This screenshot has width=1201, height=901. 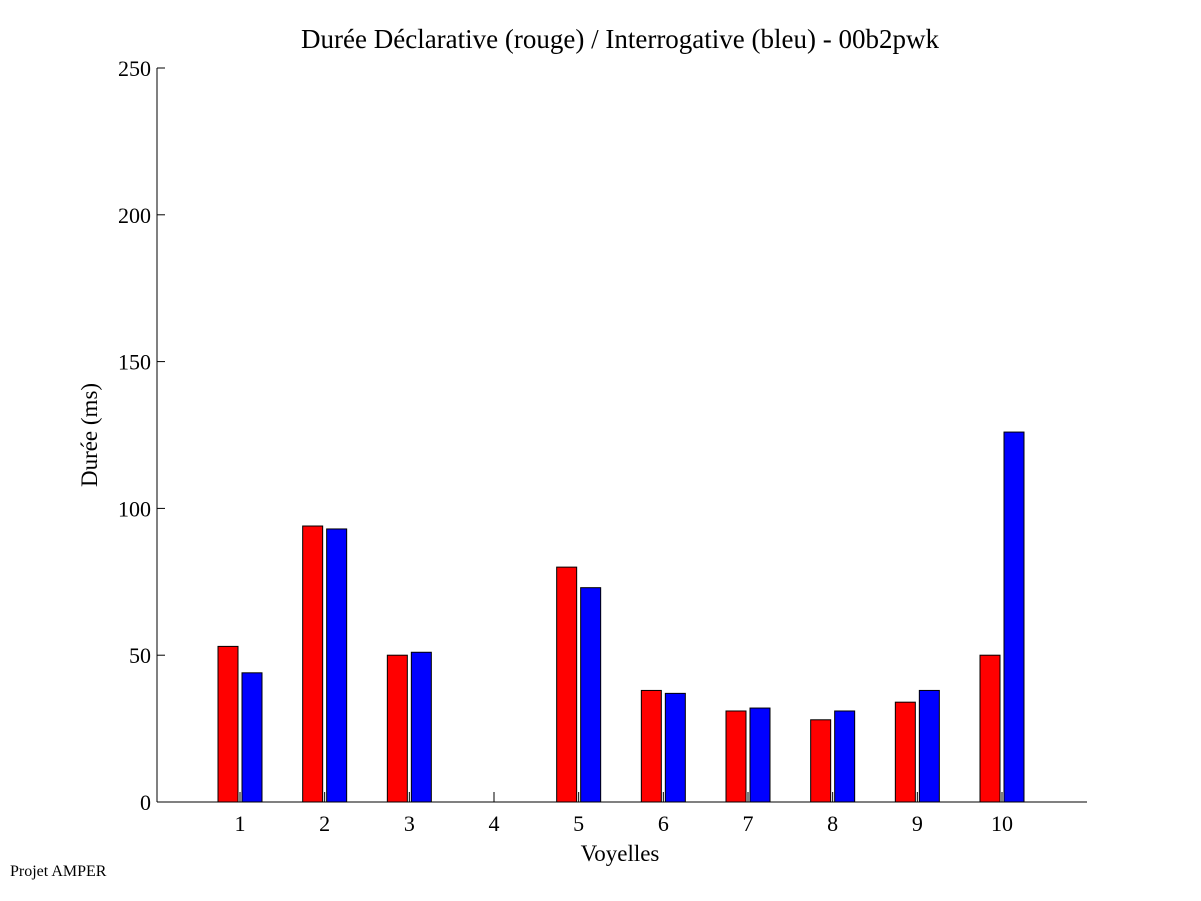 I want to click on x-tick-label: 10, so click(x=1002, y=823).